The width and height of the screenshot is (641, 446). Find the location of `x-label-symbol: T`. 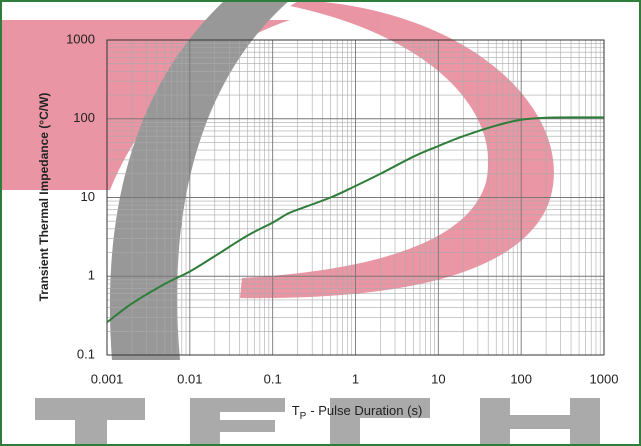

x-label-symbol: T is located at coordinates (296, 410).